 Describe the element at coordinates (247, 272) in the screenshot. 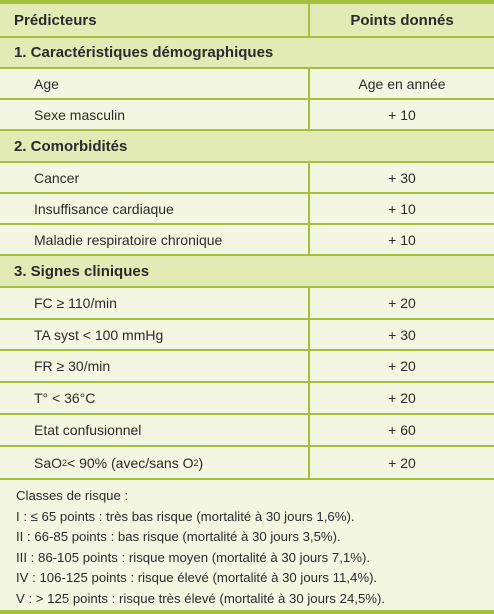

I see `section-clinical-signs: 3. Signes cliniques` at that location.